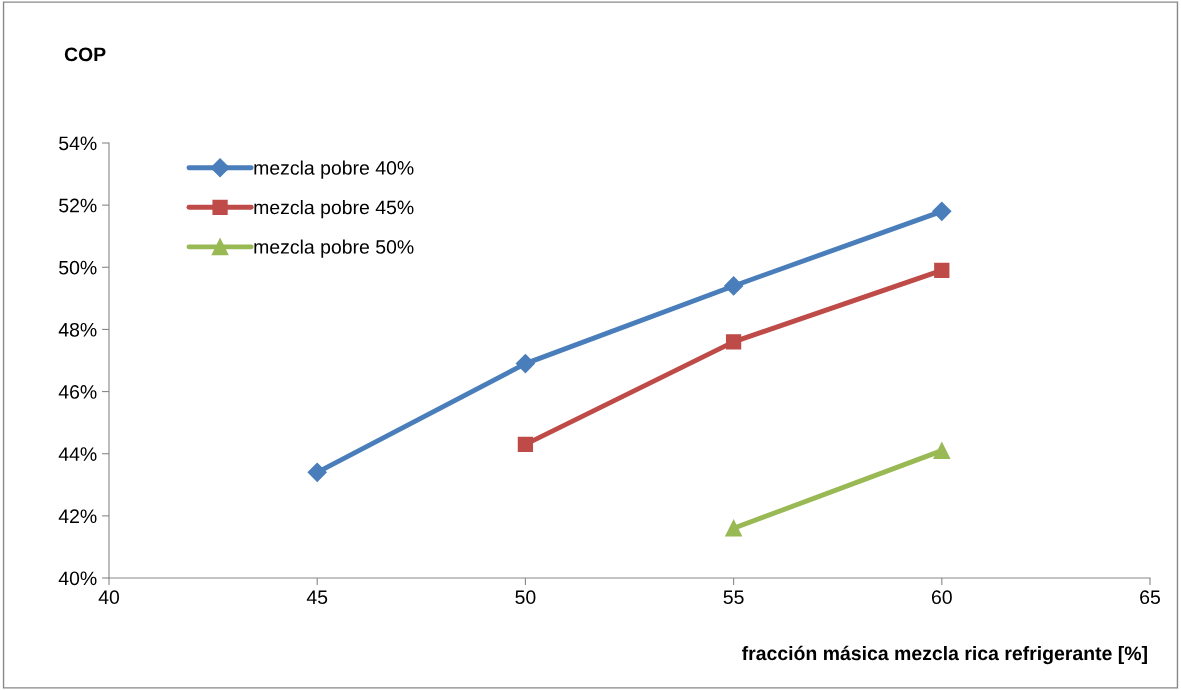 Image resolution: width=1181 pixels, height=690 pixels. What do you see at coordinates (334, 169) in the screenshot?
I see `legend-label: mezcla pobre 40%` at bounding box center [334, 169].